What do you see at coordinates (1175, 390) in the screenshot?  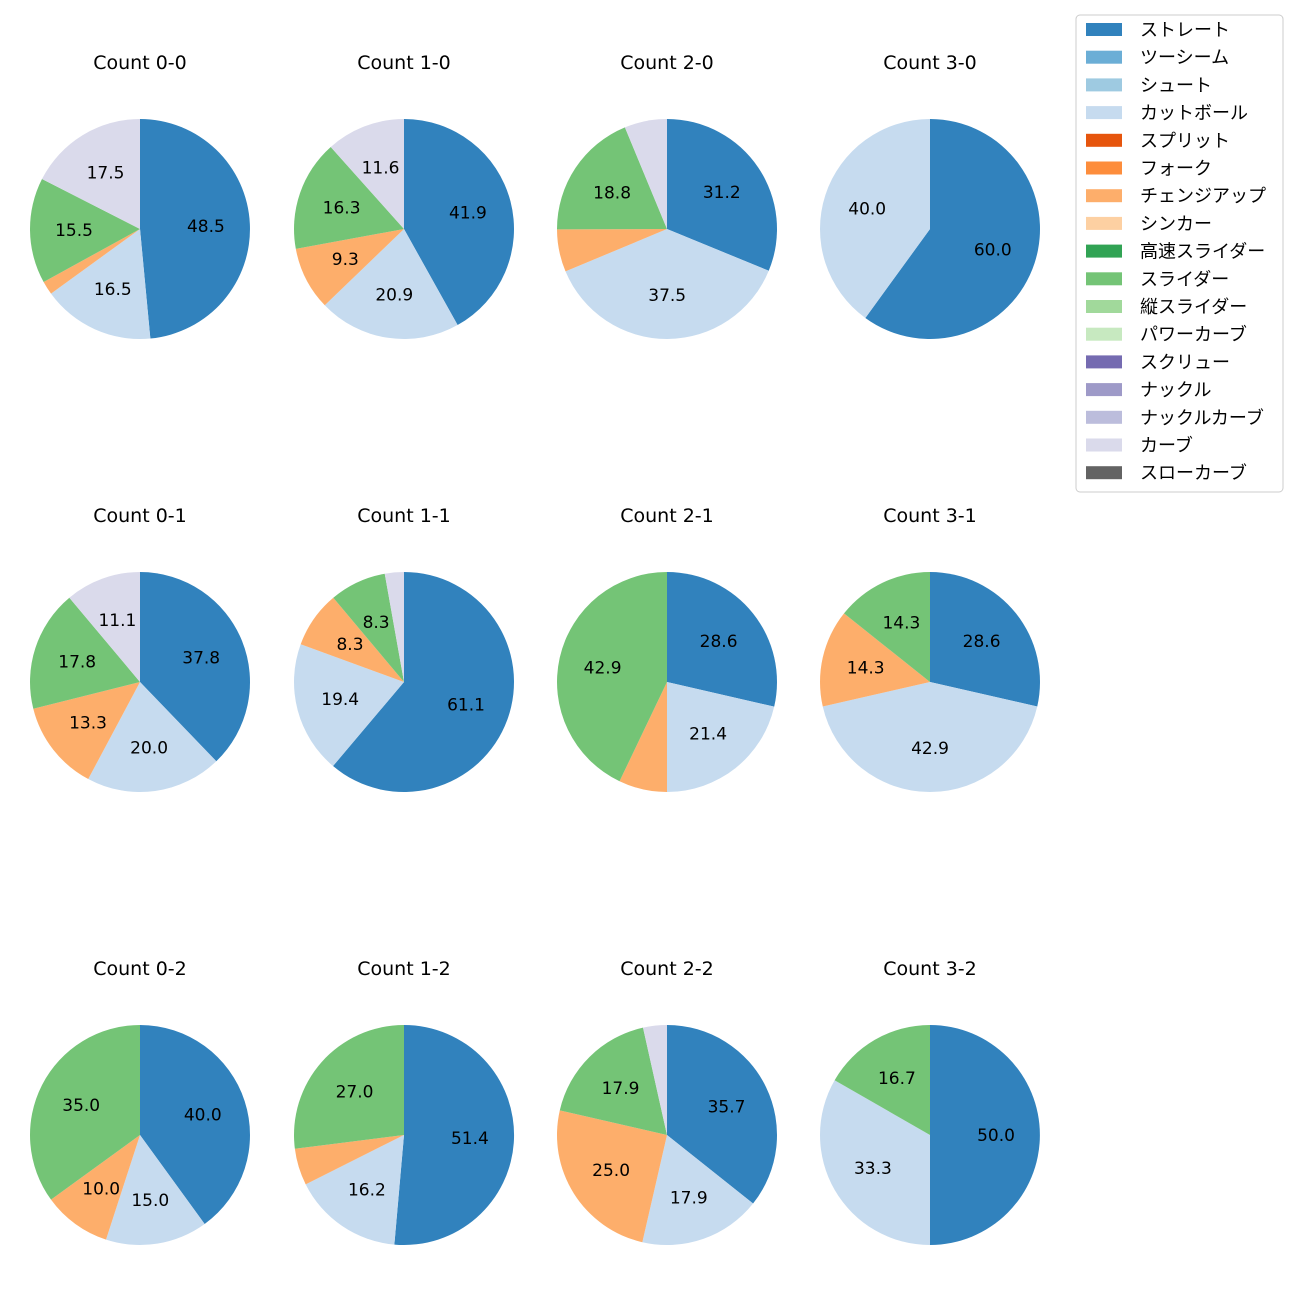 I see `legend-label: ナックル` at bounding box center [1175, 390].